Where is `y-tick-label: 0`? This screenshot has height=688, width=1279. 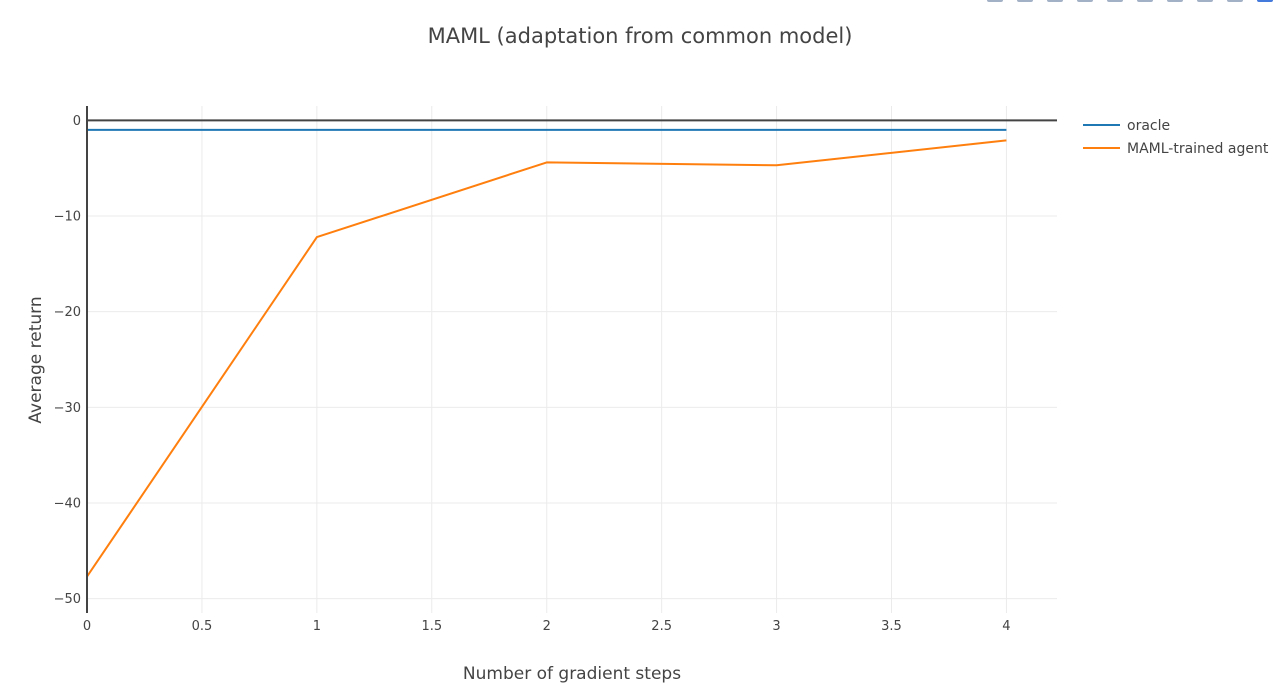
y-tick-label: 0 is located at coordinates (77, 121).